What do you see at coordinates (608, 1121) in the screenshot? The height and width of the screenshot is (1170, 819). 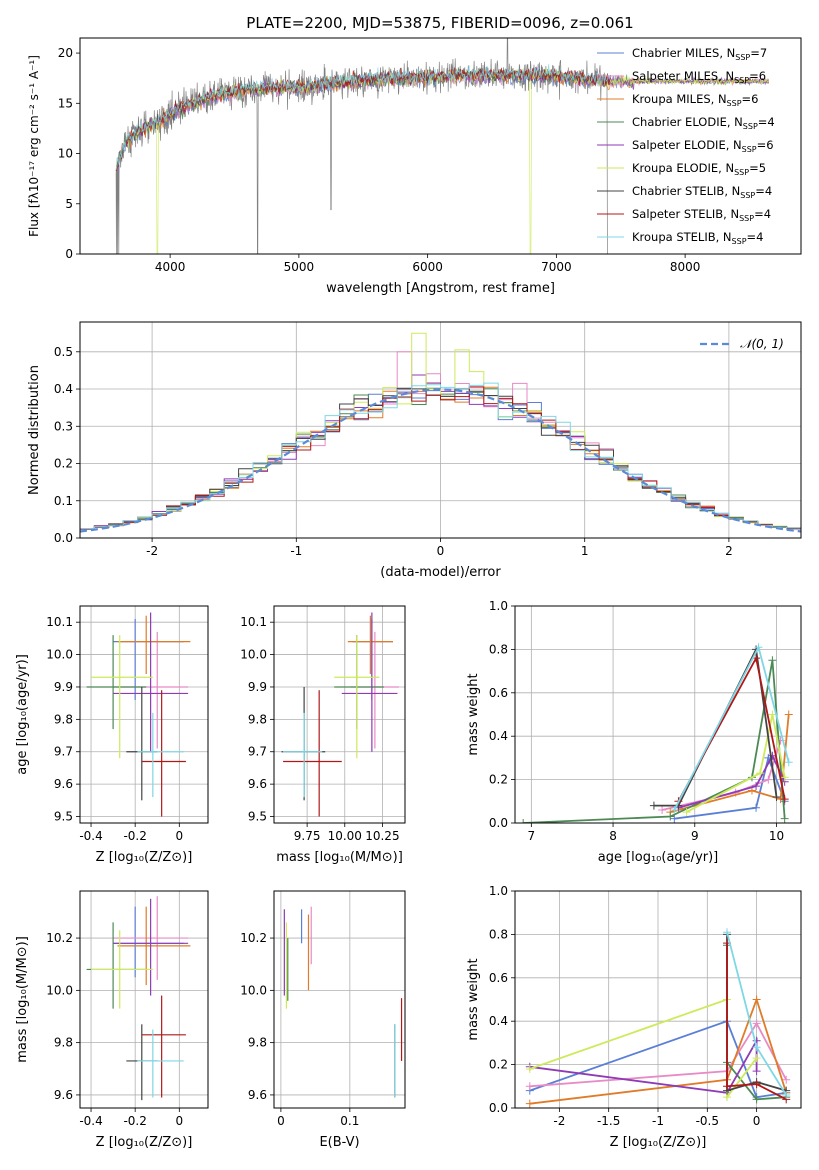 I see `x-tick-label: -1.5` at bounding box center [608, 1121].